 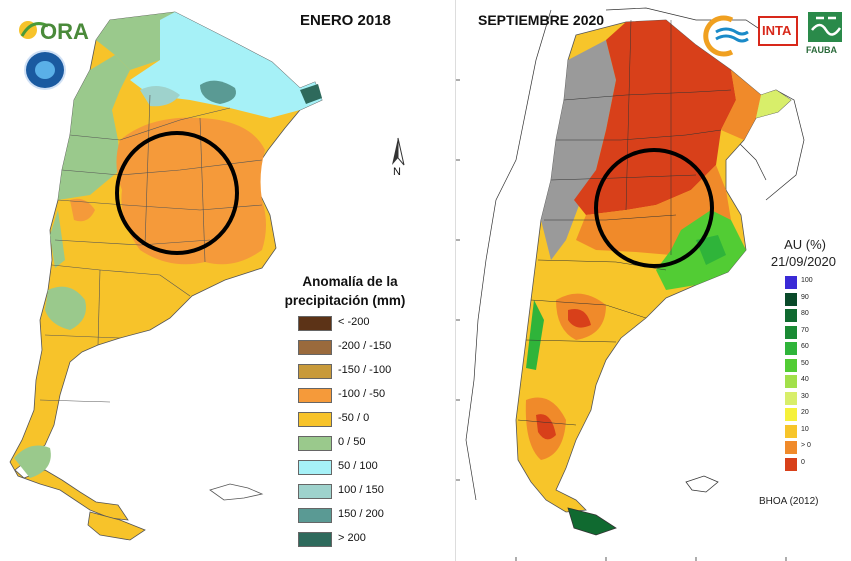 What do you see at coordinates (805, 412) in the screenshot?
I see `scale-label: 20` at bounding box center [805, 412].